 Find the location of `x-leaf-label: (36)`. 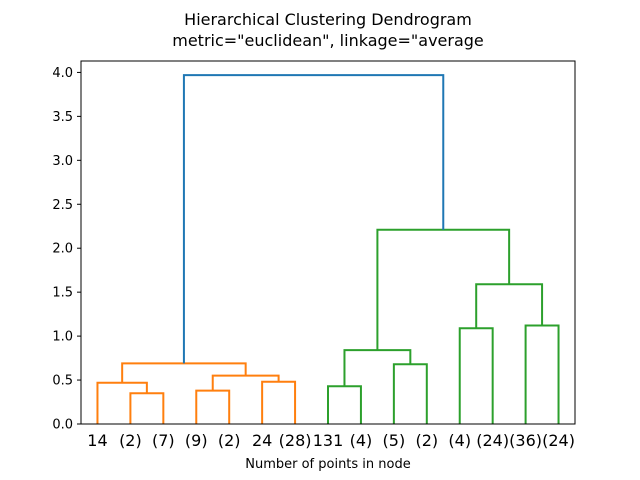

x-leaf-label: (36) is located at coordinates (525, 440).